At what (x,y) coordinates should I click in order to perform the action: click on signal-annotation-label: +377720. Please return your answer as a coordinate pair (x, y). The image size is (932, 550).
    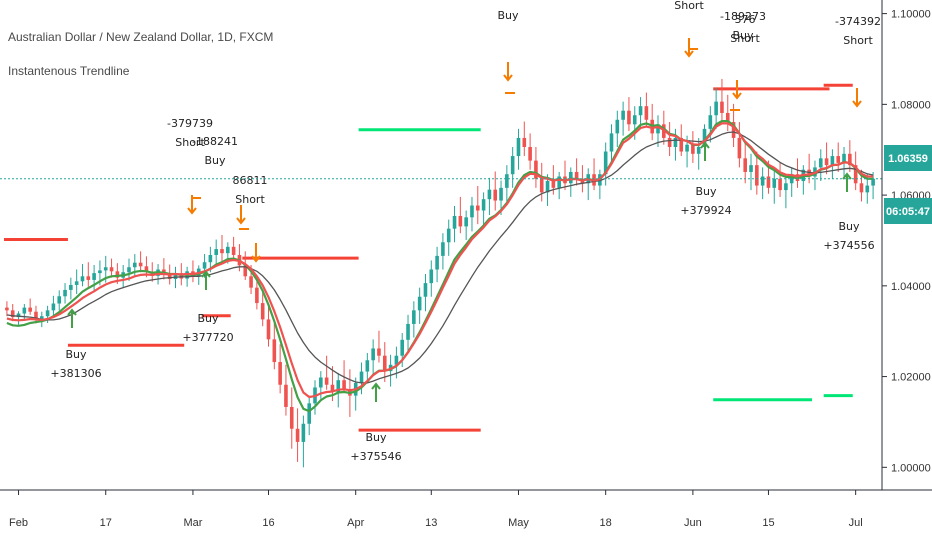
    Looking at the image, I should click on (207, 337).